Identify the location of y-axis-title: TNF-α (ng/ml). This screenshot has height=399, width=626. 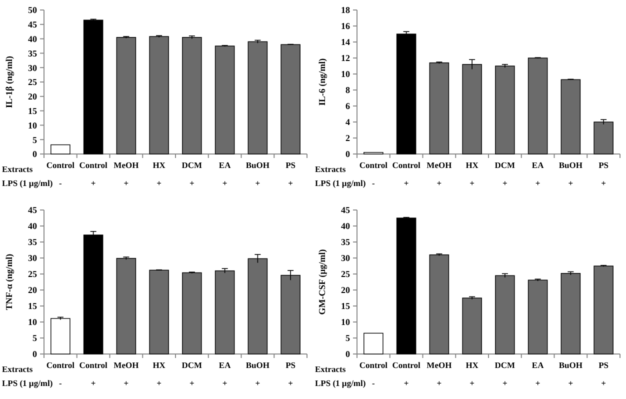
(9, 282).